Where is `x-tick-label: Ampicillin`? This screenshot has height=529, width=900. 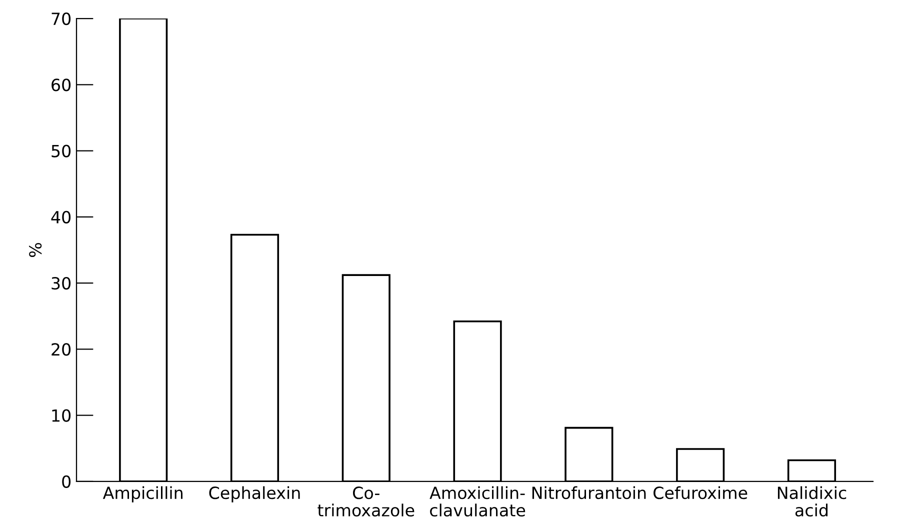 x-tick-label: Ampicillin is located at coordinates (142, 494).